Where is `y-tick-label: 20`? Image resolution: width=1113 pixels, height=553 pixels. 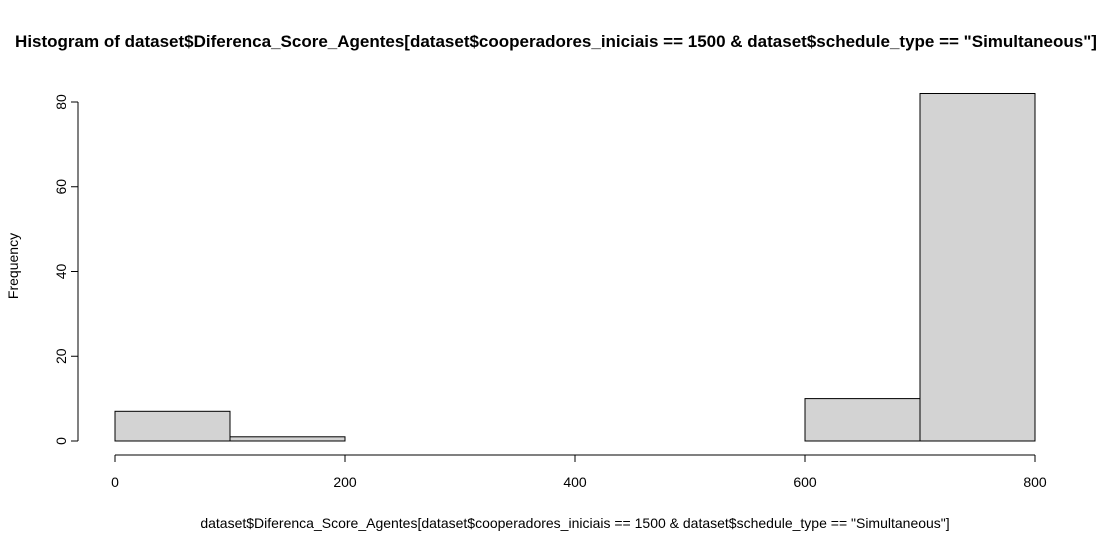
y-tick-label: 20 is located at coordinates (61, 356).